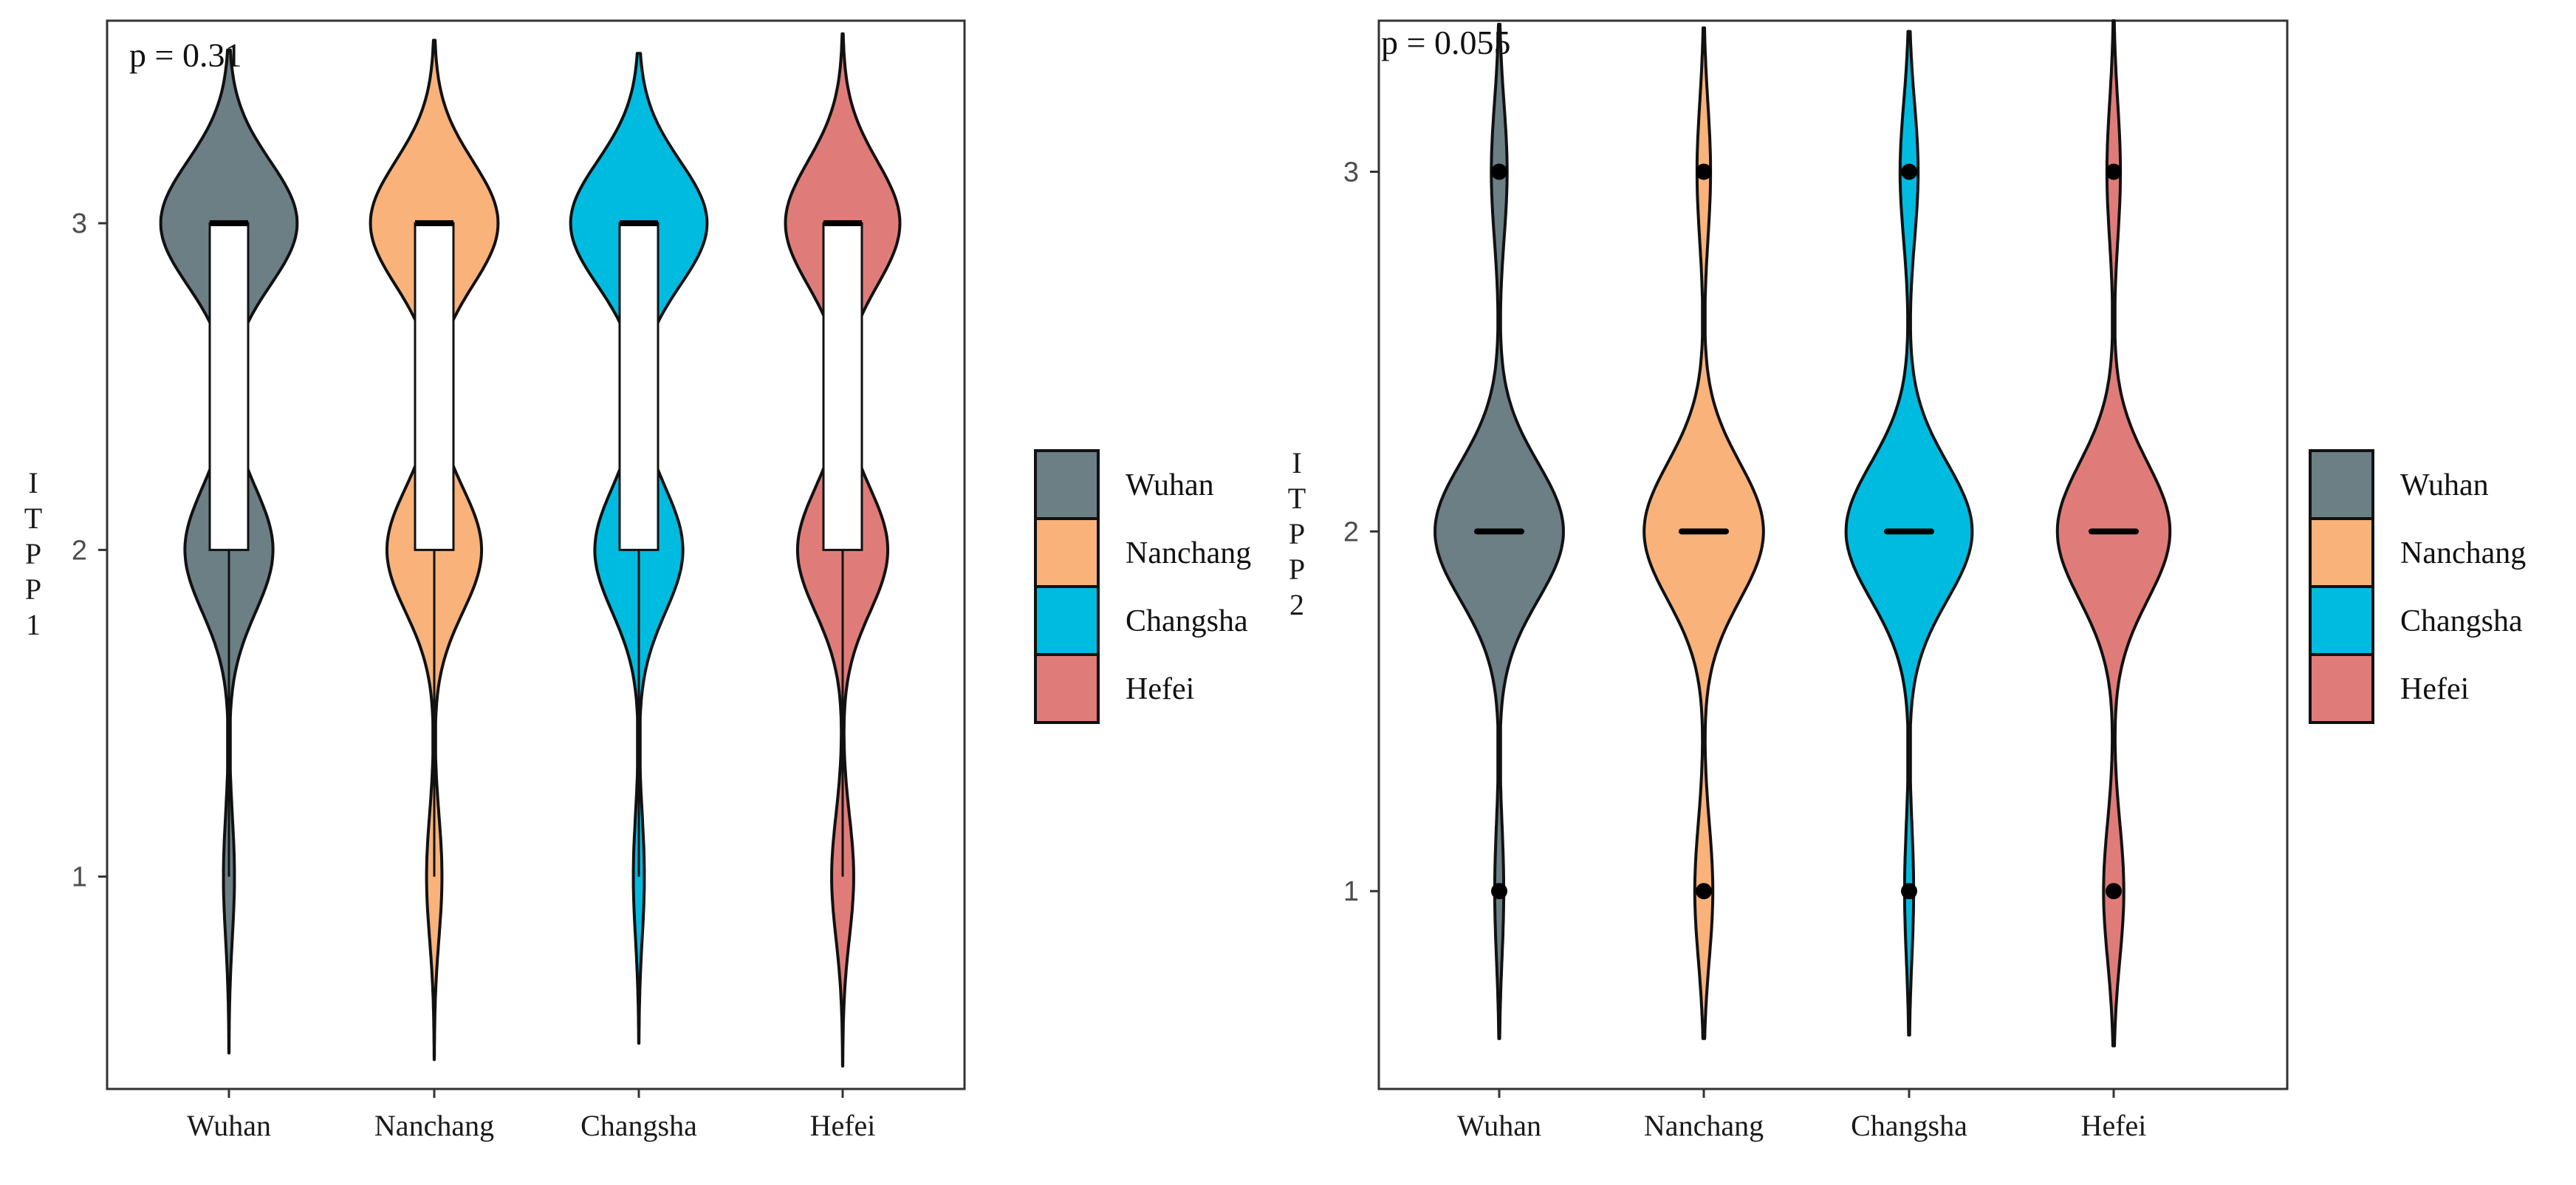  What do you see at coordinates (639, 386) in the screenshot?
I see `itpp1-box-changsha` at bounding box center [639, 386].